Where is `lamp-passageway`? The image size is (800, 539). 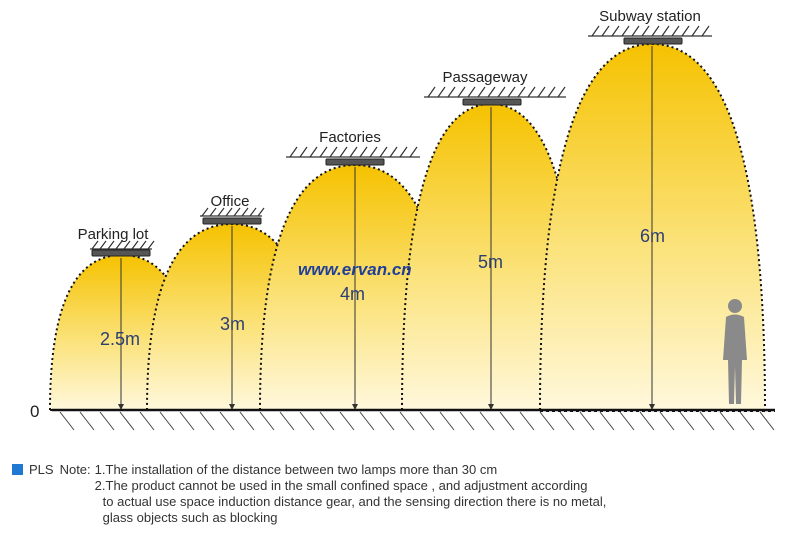
lamp-passageway is located at coordinates (492, 102).